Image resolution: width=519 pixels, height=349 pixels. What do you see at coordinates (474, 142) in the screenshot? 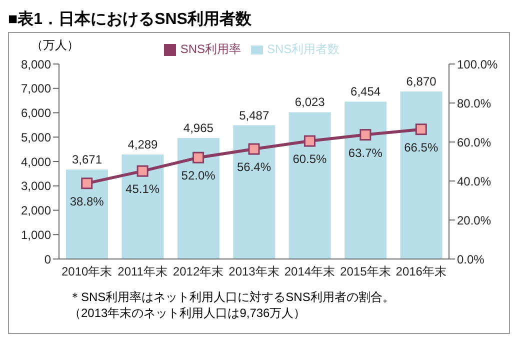
I see `y2-tick-label: 60.0%` at bounding box center [474, 142].